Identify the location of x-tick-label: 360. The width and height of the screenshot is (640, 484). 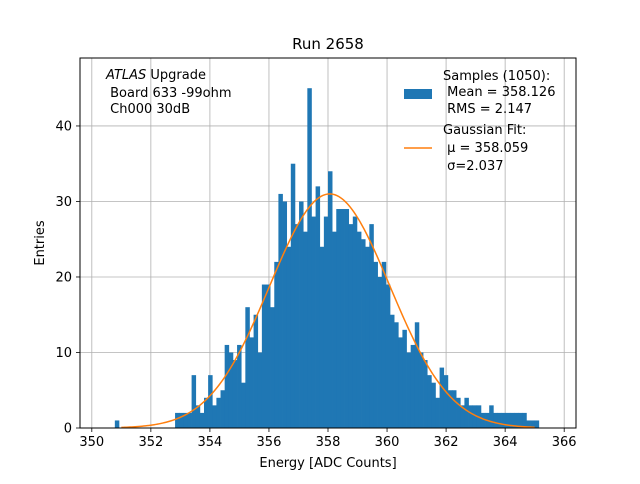
(387, 442).